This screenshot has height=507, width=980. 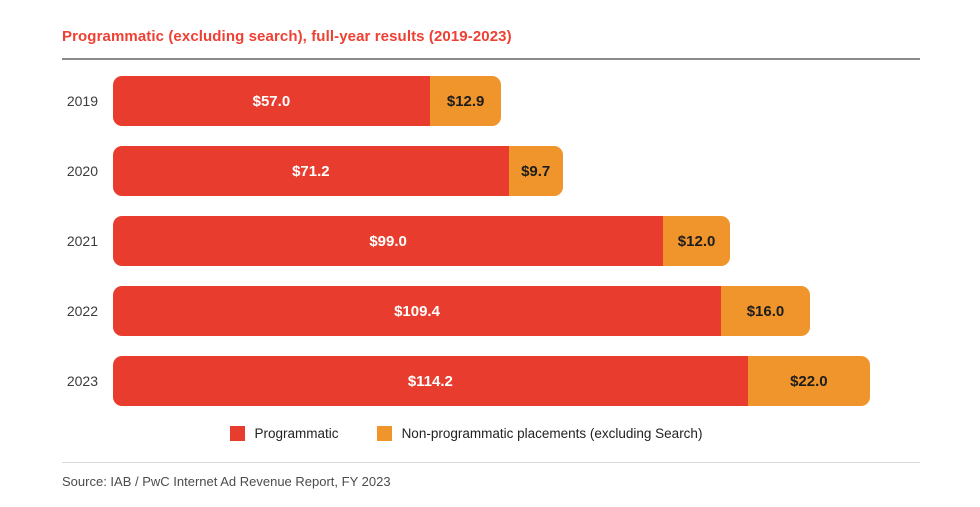 I want to click on bar-value-label: $9.7, so click(x=536, y=171).